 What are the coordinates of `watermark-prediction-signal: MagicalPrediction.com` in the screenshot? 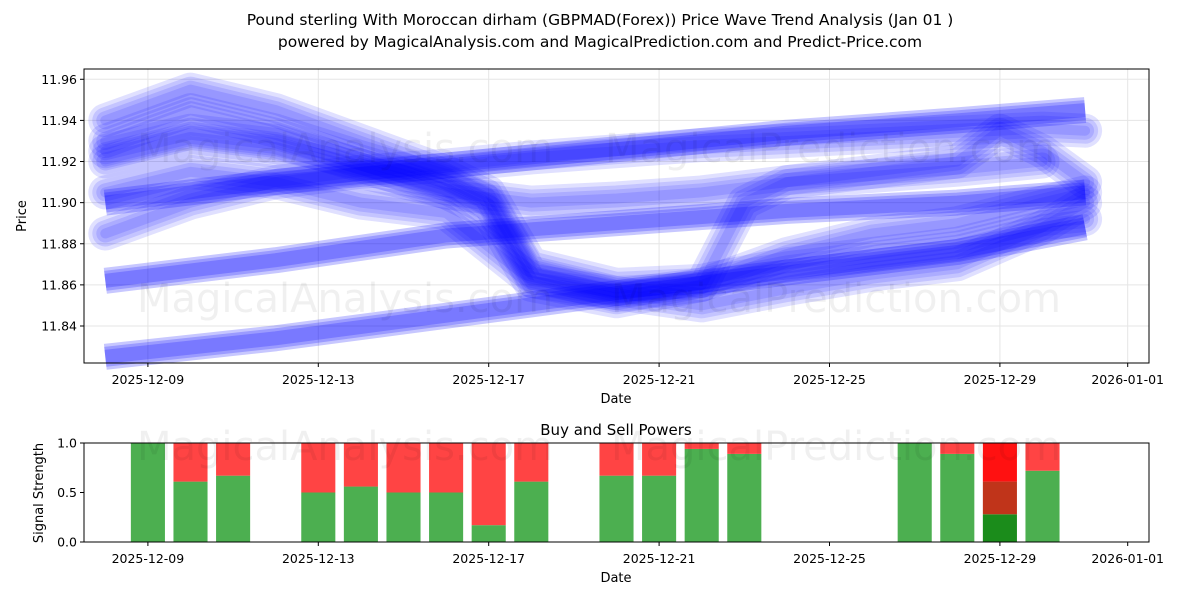 It's located at (836, 447).